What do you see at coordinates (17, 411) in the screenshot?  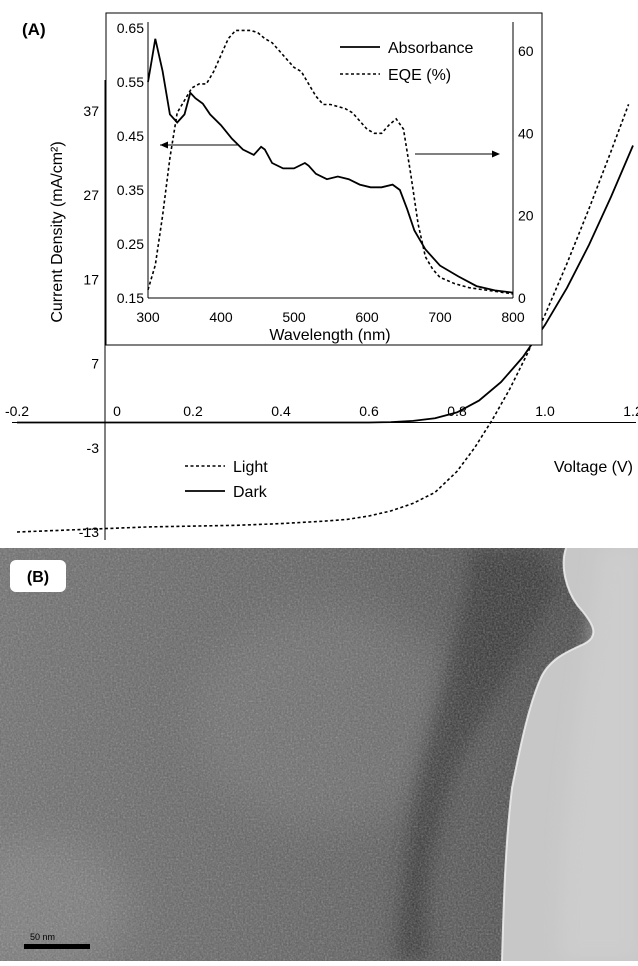 I see `x-tick-label: -0.2` at bounding box center [17, 411].